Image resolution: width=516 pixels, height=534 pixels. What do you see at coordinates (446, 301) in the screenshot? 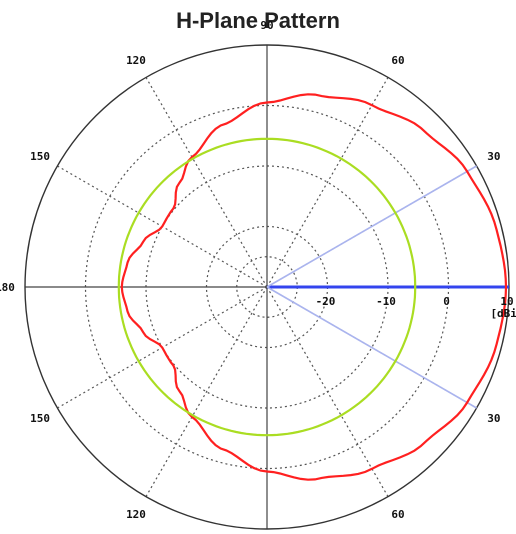
I see `radial-tick-label: 0` at bounding box center [446, 301].